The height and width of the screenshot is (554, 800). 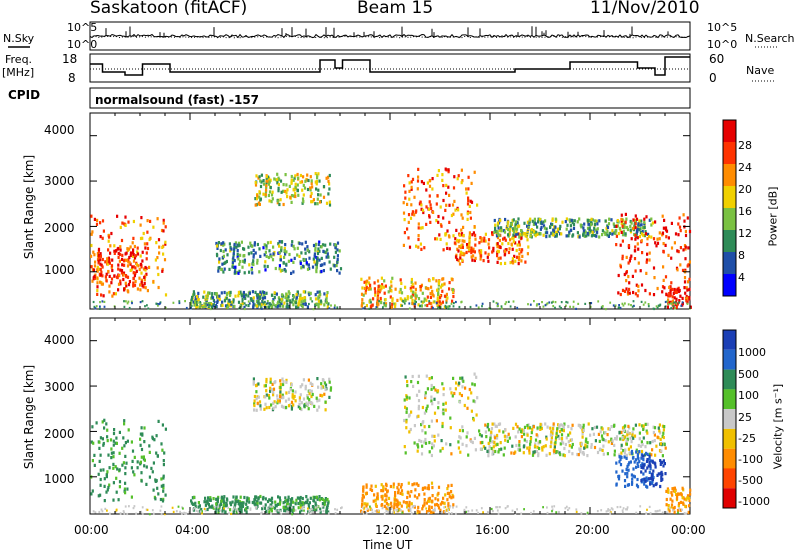 I want to click on power-cbar-tick-4: 4, so click(x=741, y=277).